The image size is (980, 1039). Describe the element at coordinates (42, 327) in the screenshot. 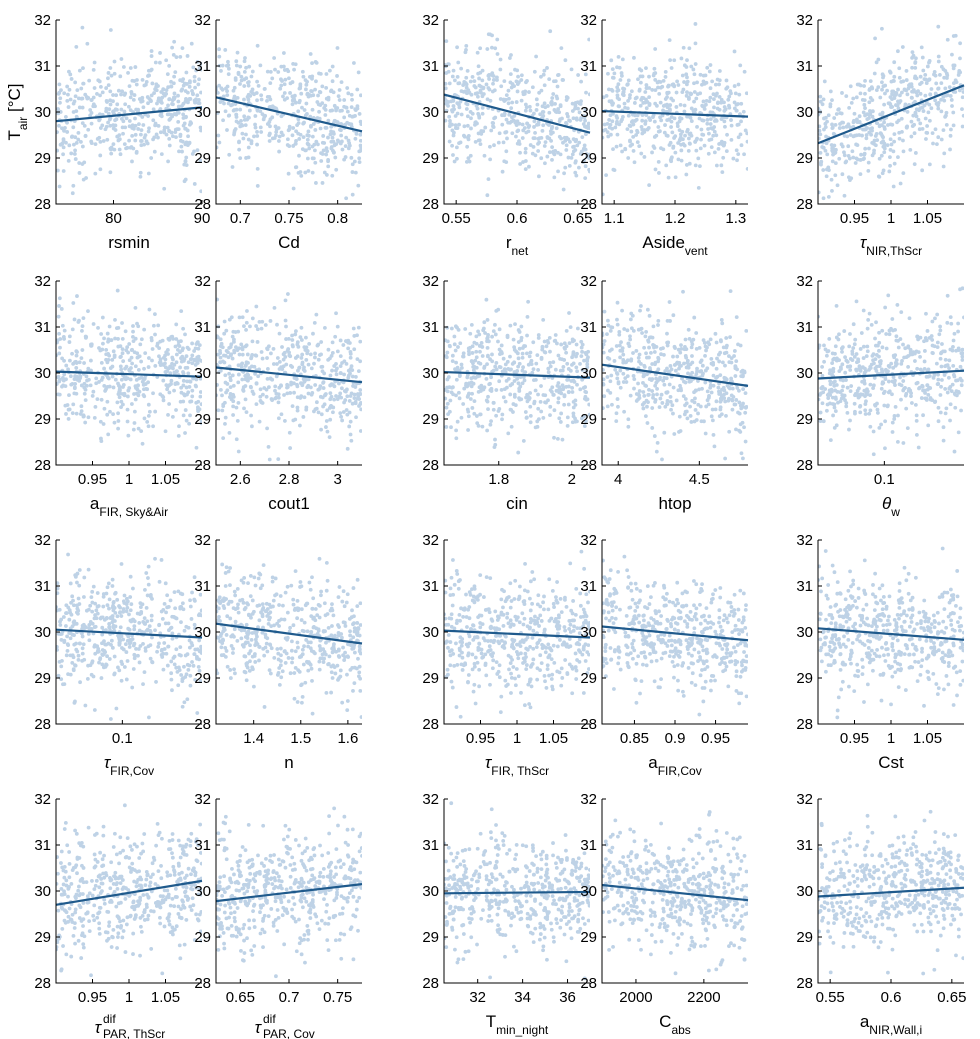

I see `y-tick-label: 31` at that location.